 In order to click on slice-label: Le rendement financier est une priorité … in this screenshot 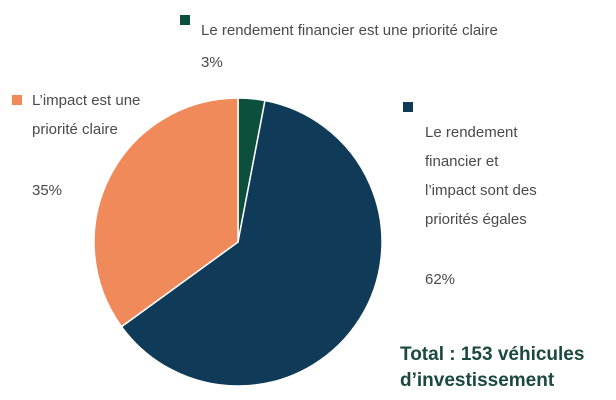, I will do `click(349, 30)`.